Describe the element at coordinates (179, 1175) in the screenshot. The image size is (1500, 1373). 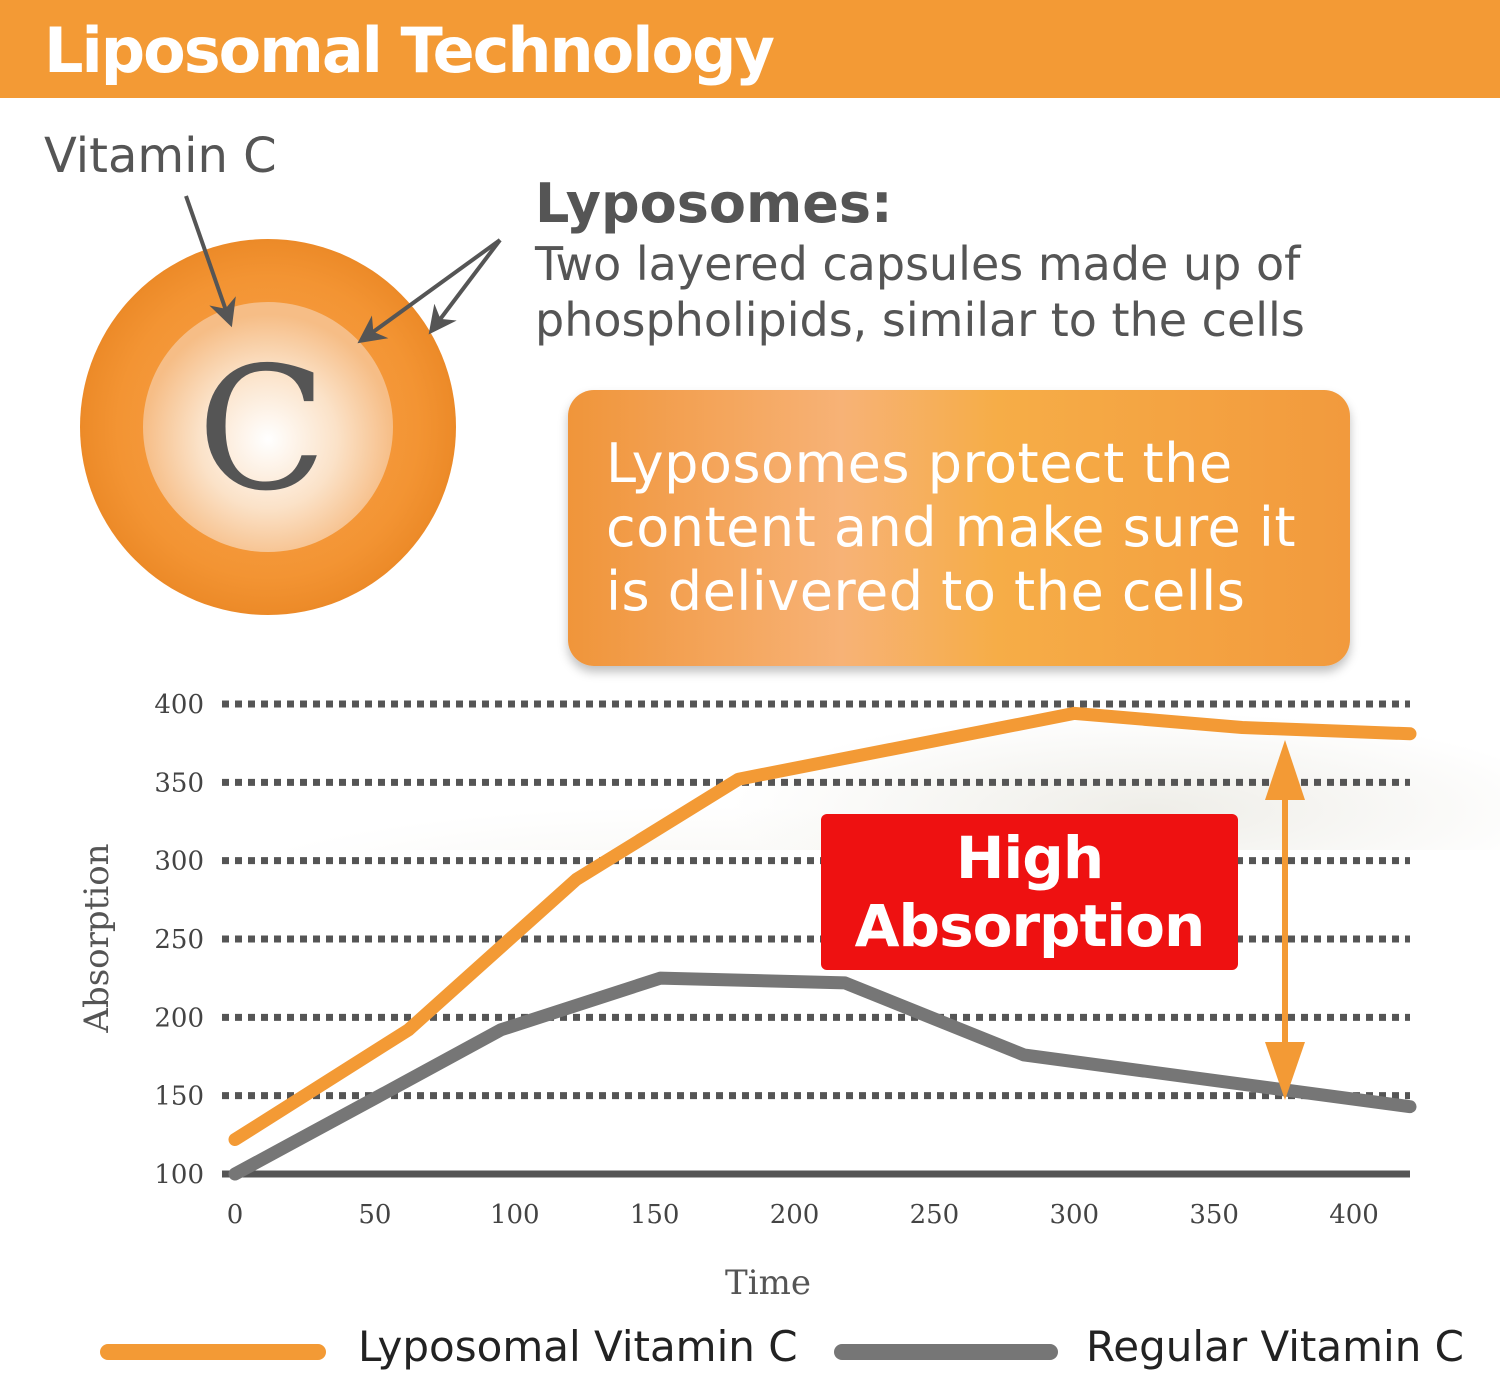
I see `y-tick-label: 100` at that location.